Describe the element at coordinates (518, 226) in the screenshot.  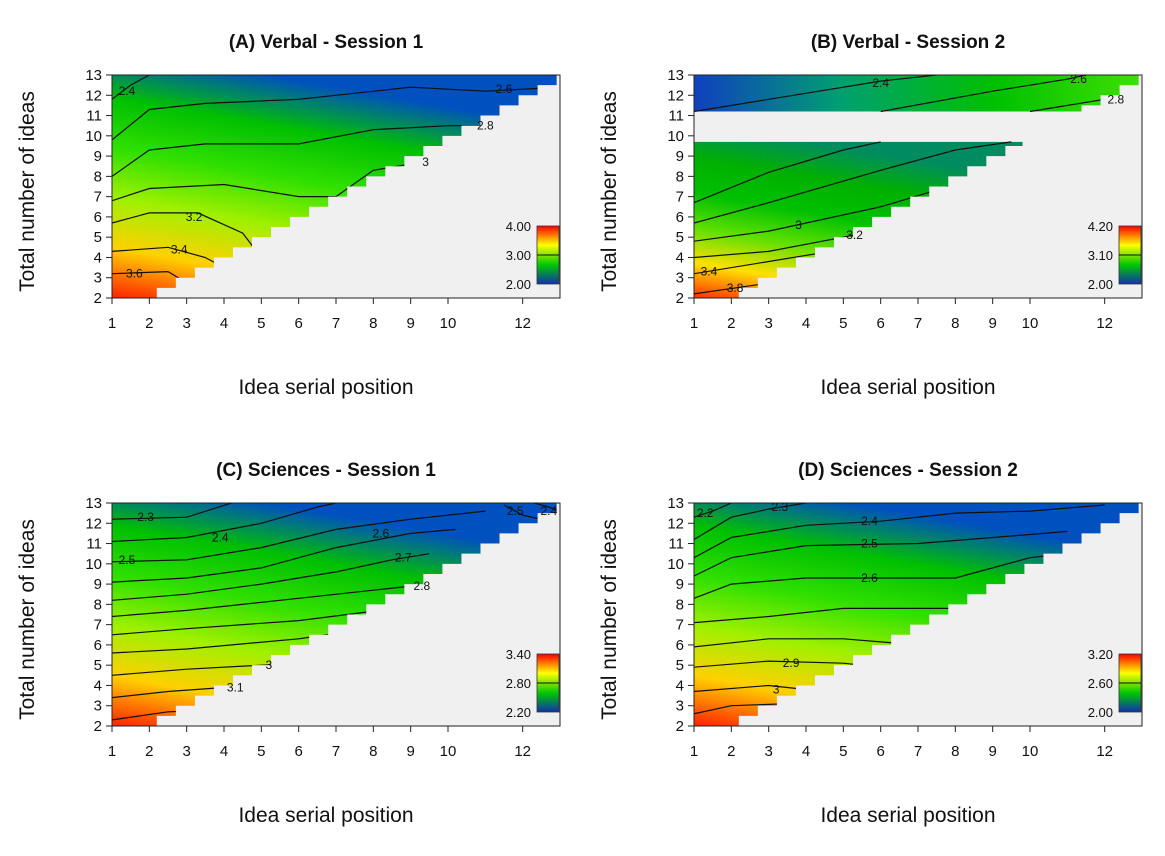
I see `colorbar-tick-label: 4.00` at that location.